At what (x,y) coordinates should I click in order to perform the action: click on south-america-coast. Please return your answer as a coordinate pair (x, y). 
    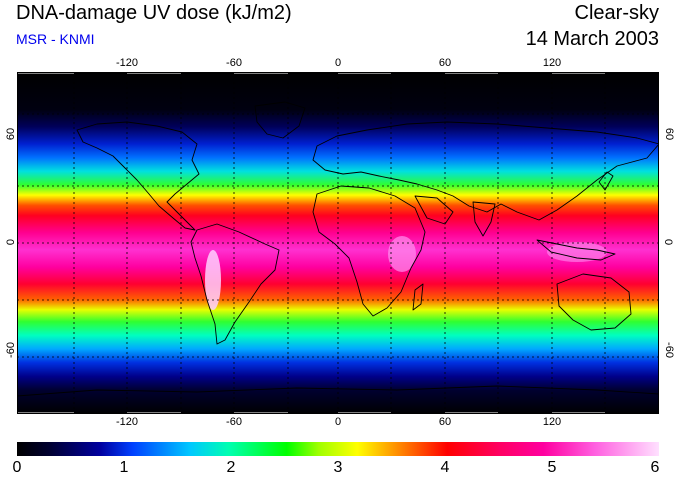
    Looking at the image, I should click on (235, 284).